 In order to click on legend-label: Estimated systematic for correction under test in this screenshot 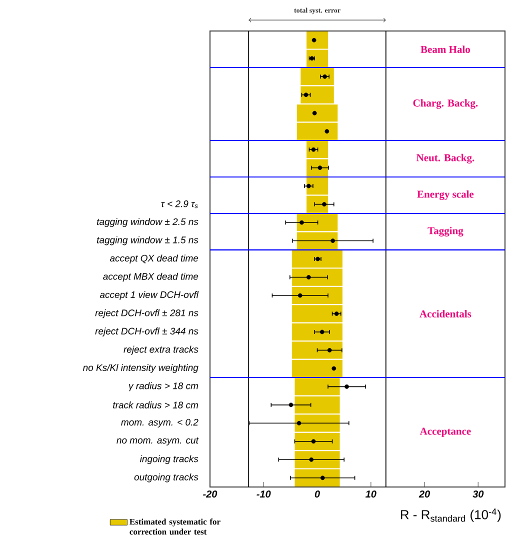, I will do `click(175, 526)`.